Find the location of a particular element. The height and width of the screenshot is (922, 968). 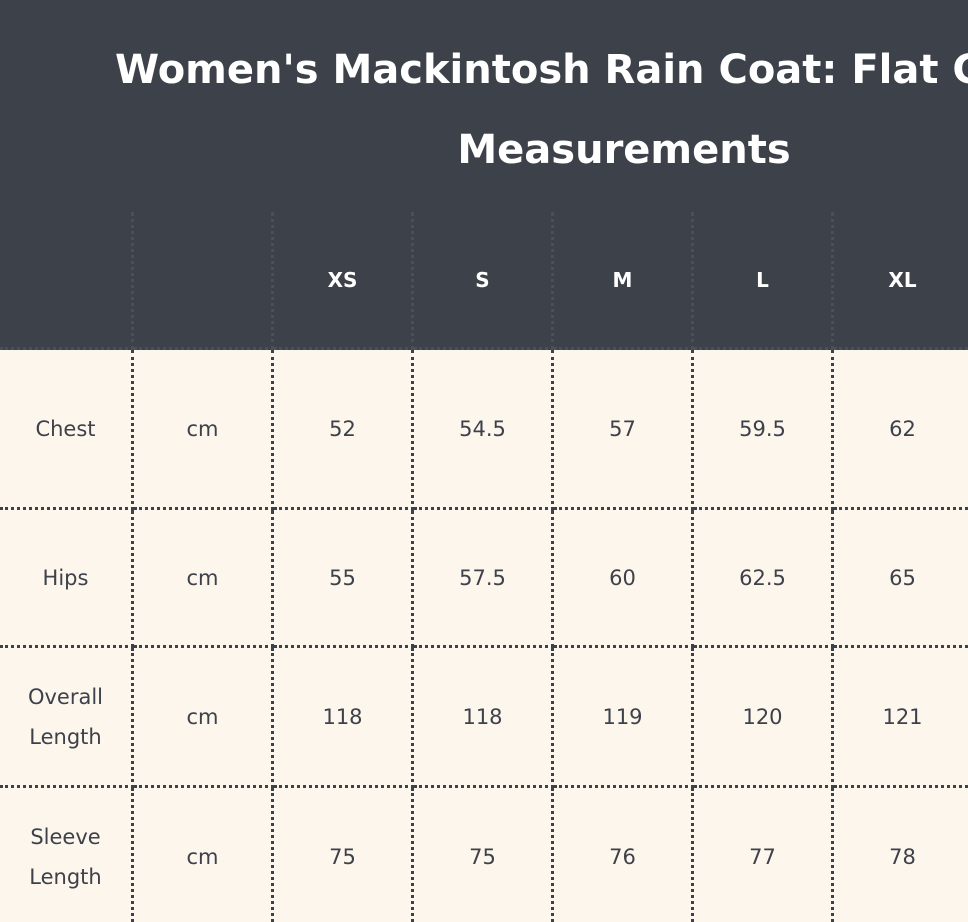

size-header: M is located at coordinates (624, 281).